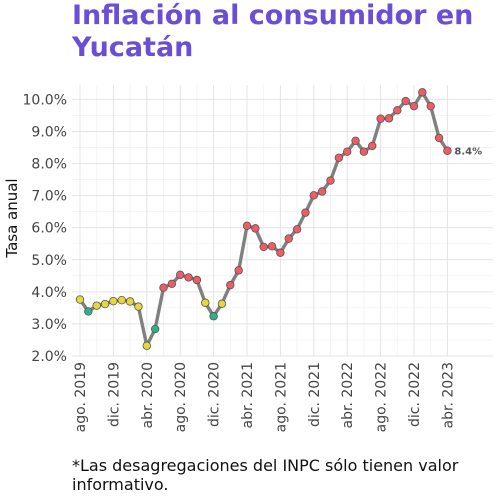 The image size is (500, 500). What do you see at coordinates (248, 395) in the screenshot?
I see `x-tick-label: abr. 2021` at bounding box center [248, 395].